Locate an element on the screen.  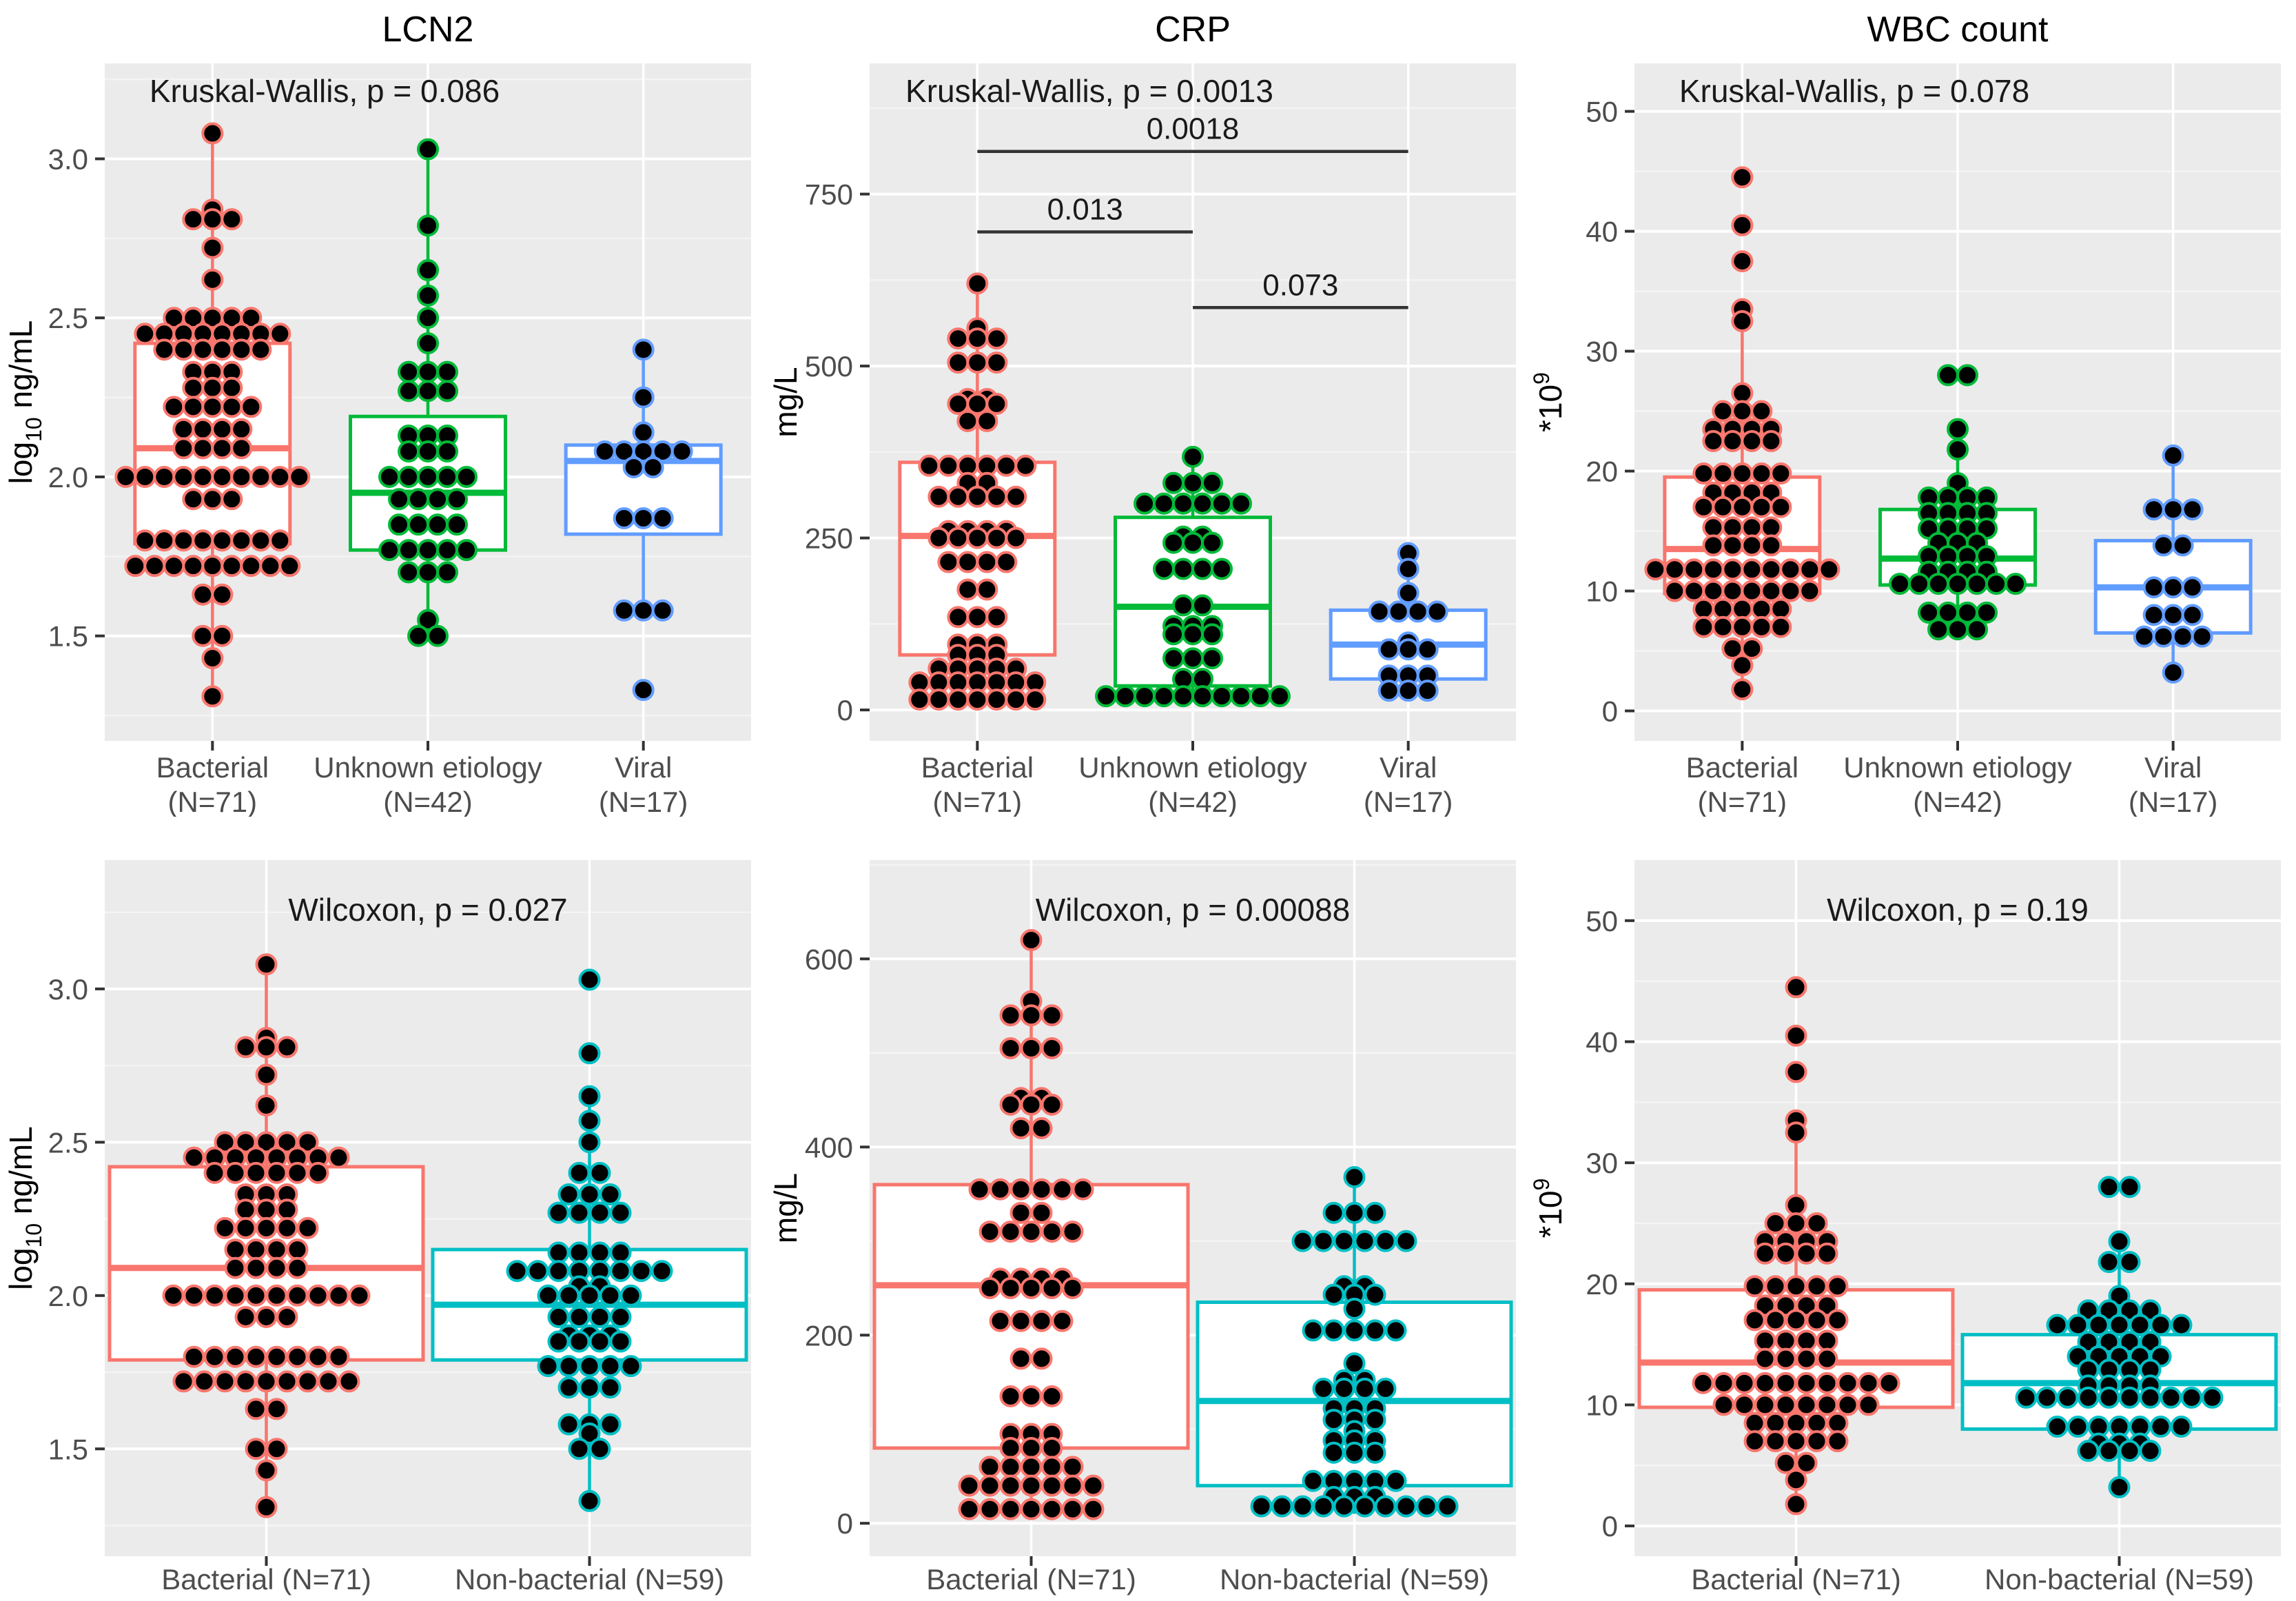
x-axis: Bacterial (N=71) Non-bacterial (N=59) is located at coordinates (442, 1575).